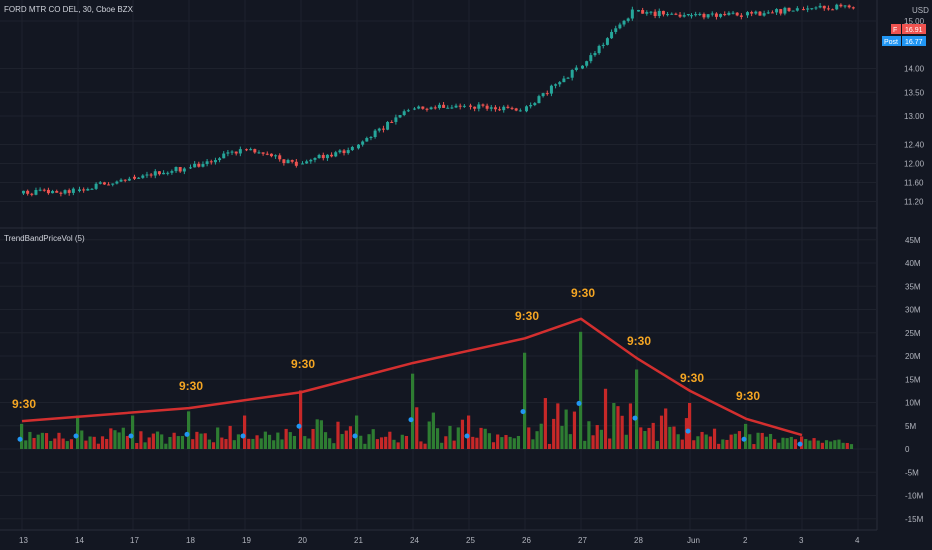  What do you see at coordinates (302, 540) in the screenshot?
I see `time-axis-label: 20` at bounding box center [302, 540].